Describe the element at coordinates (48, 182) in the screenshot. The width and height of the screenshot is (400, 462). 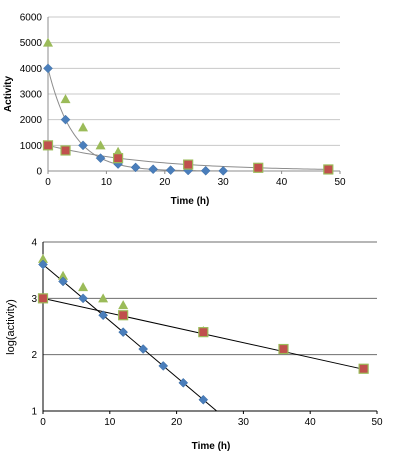
I see `chart1-x-tick-label: 0` at that location.